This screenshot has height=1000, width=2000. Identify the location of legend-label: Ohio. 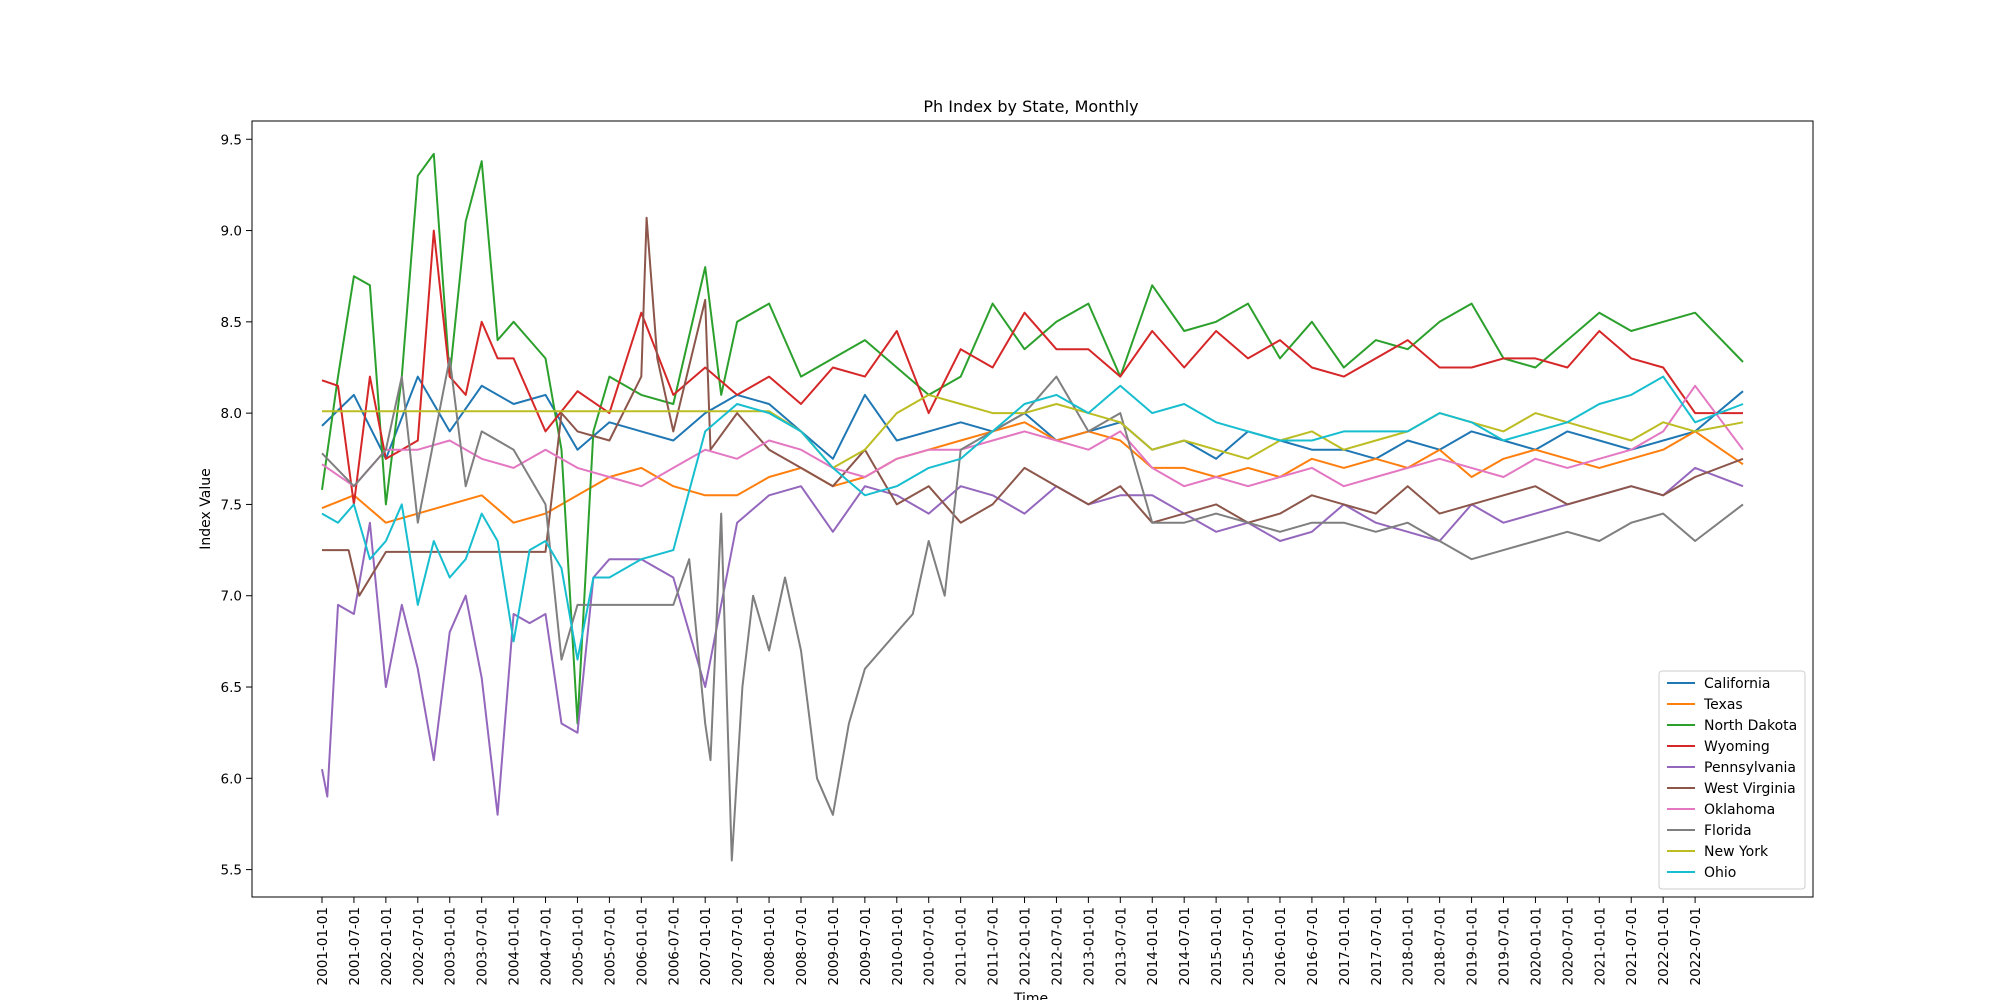
(1720, 873).